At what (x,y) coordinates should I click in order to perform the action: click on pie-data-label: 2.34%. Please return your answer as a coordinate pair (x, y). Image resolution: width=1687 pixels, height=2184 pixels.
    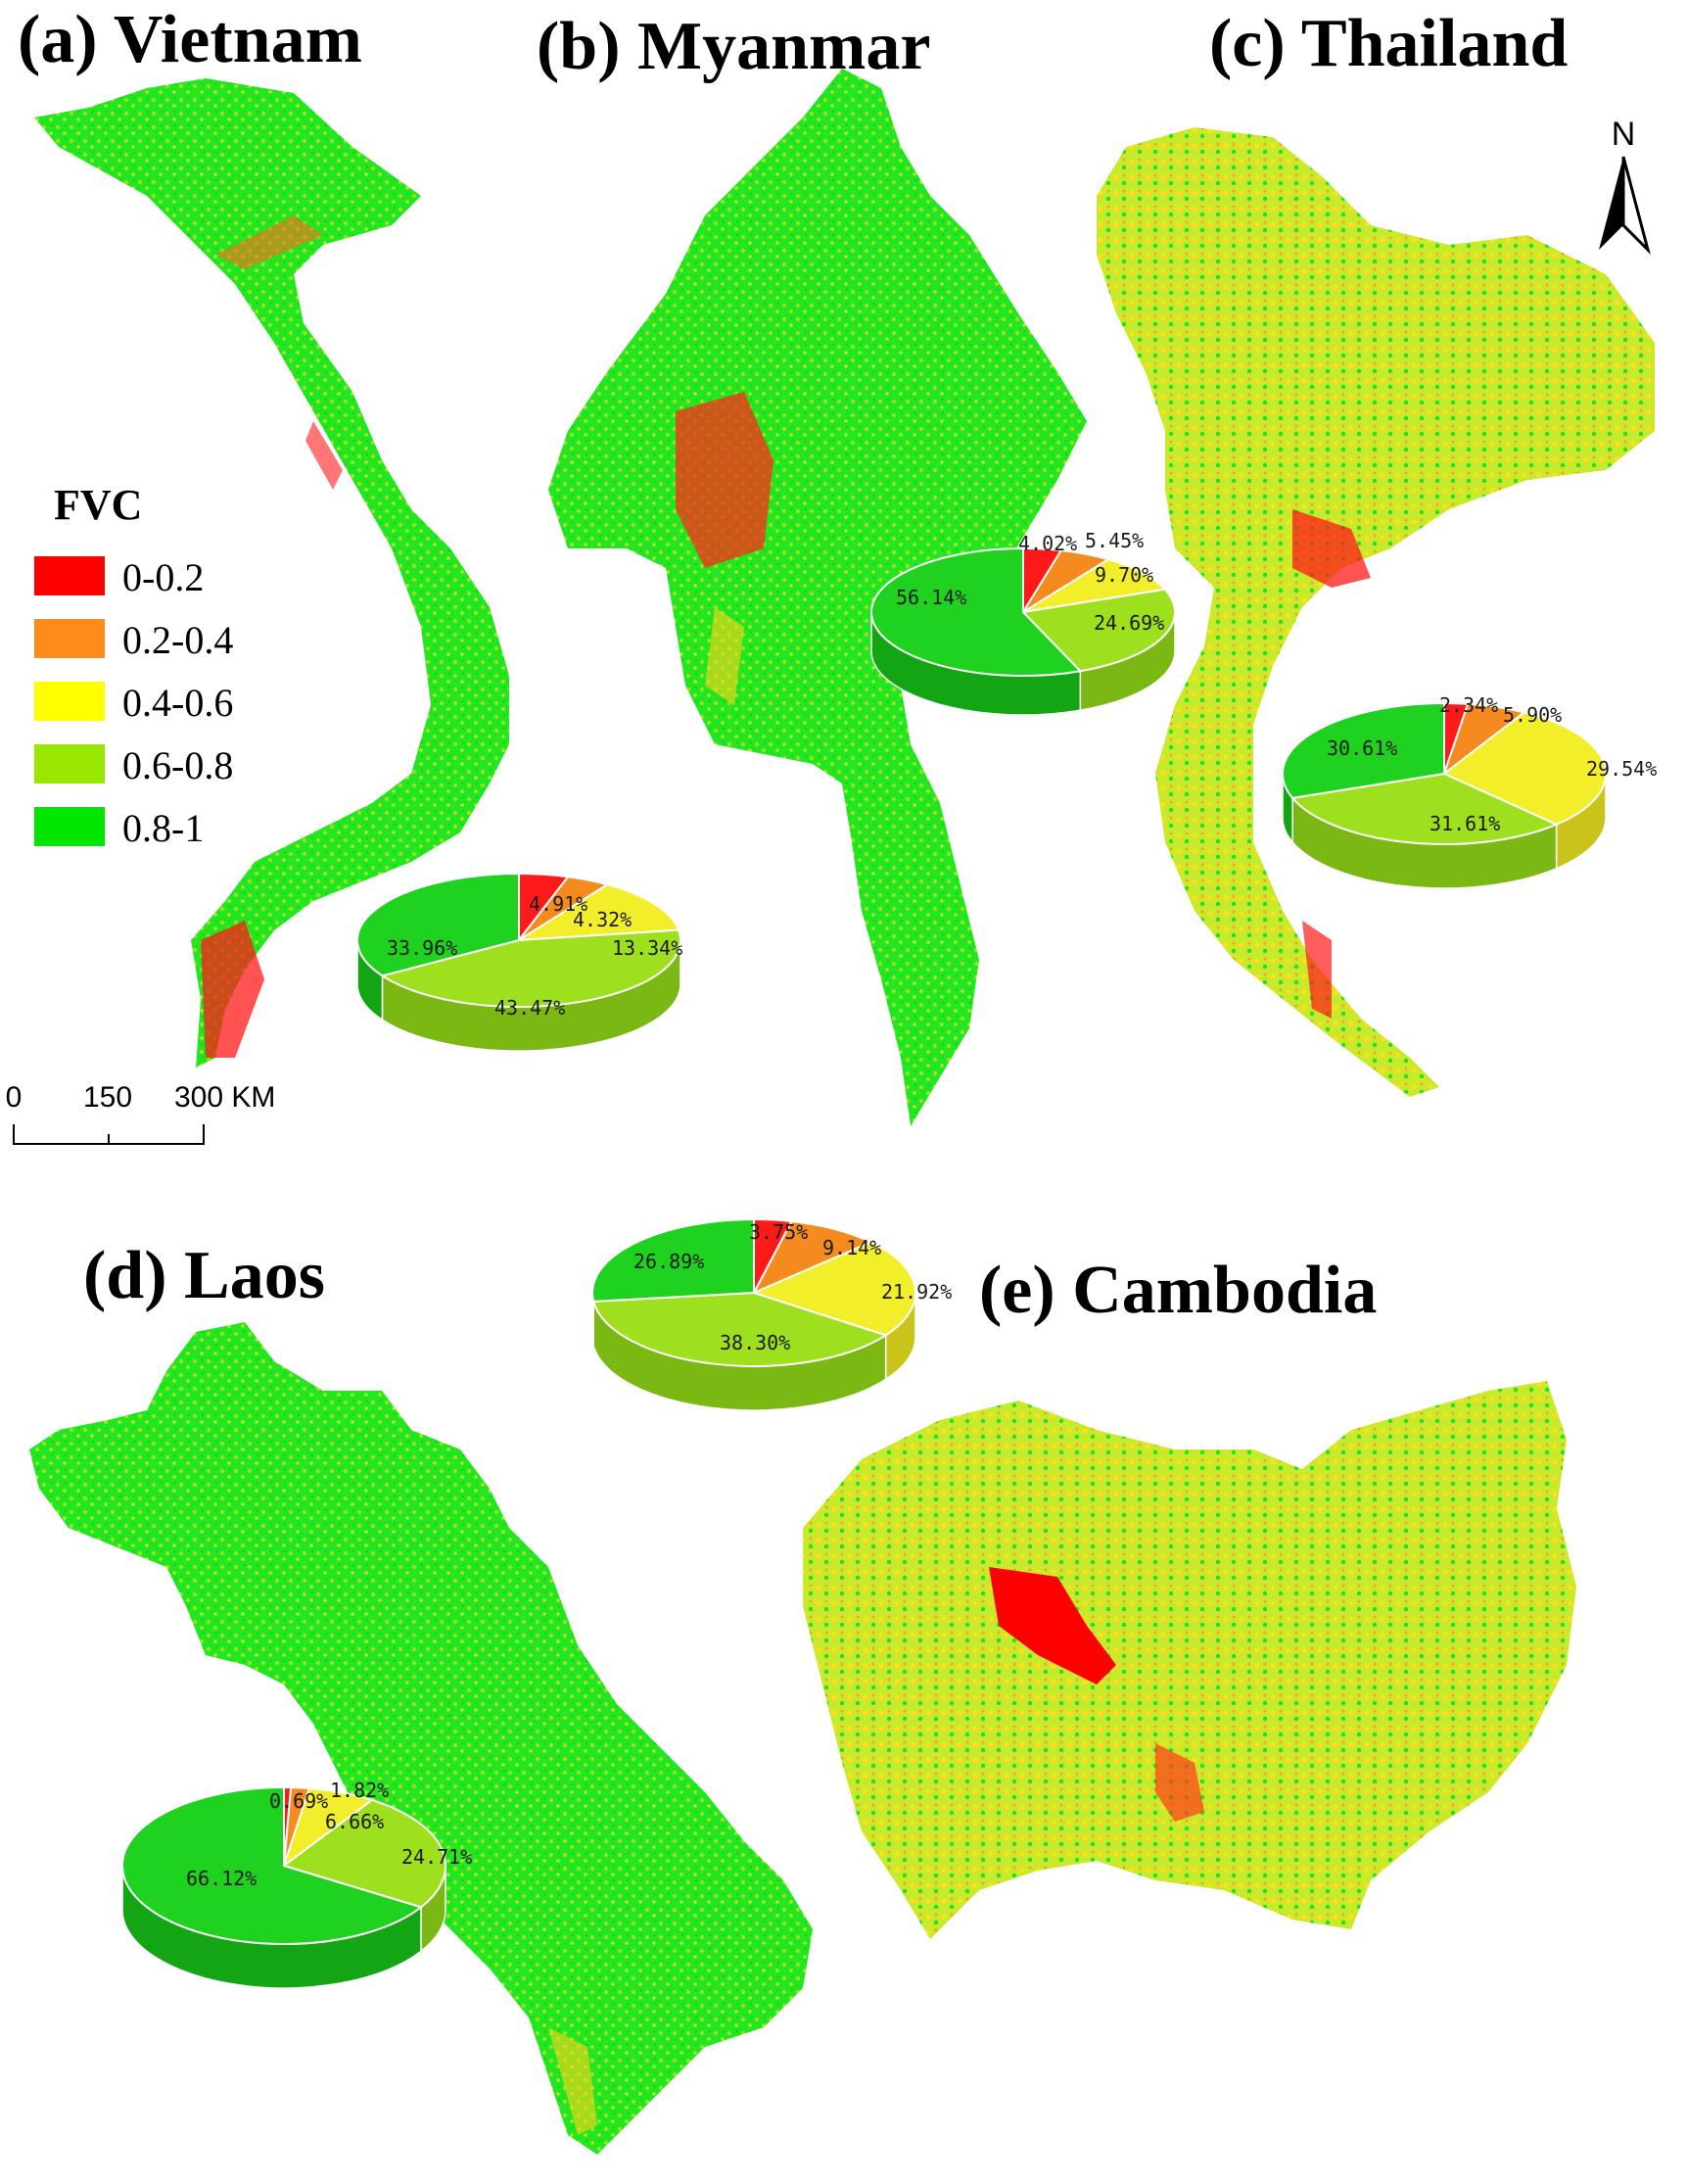
    Looking at the image, I should click on (1468, 705).